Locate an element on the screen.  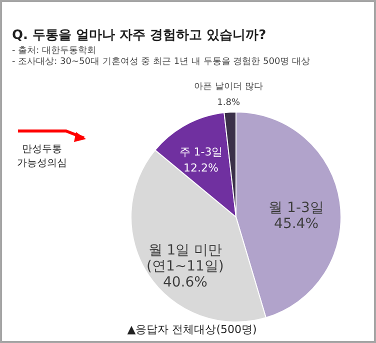
text: 만성두통 가능성의심 is located at coordinates (42, 156).